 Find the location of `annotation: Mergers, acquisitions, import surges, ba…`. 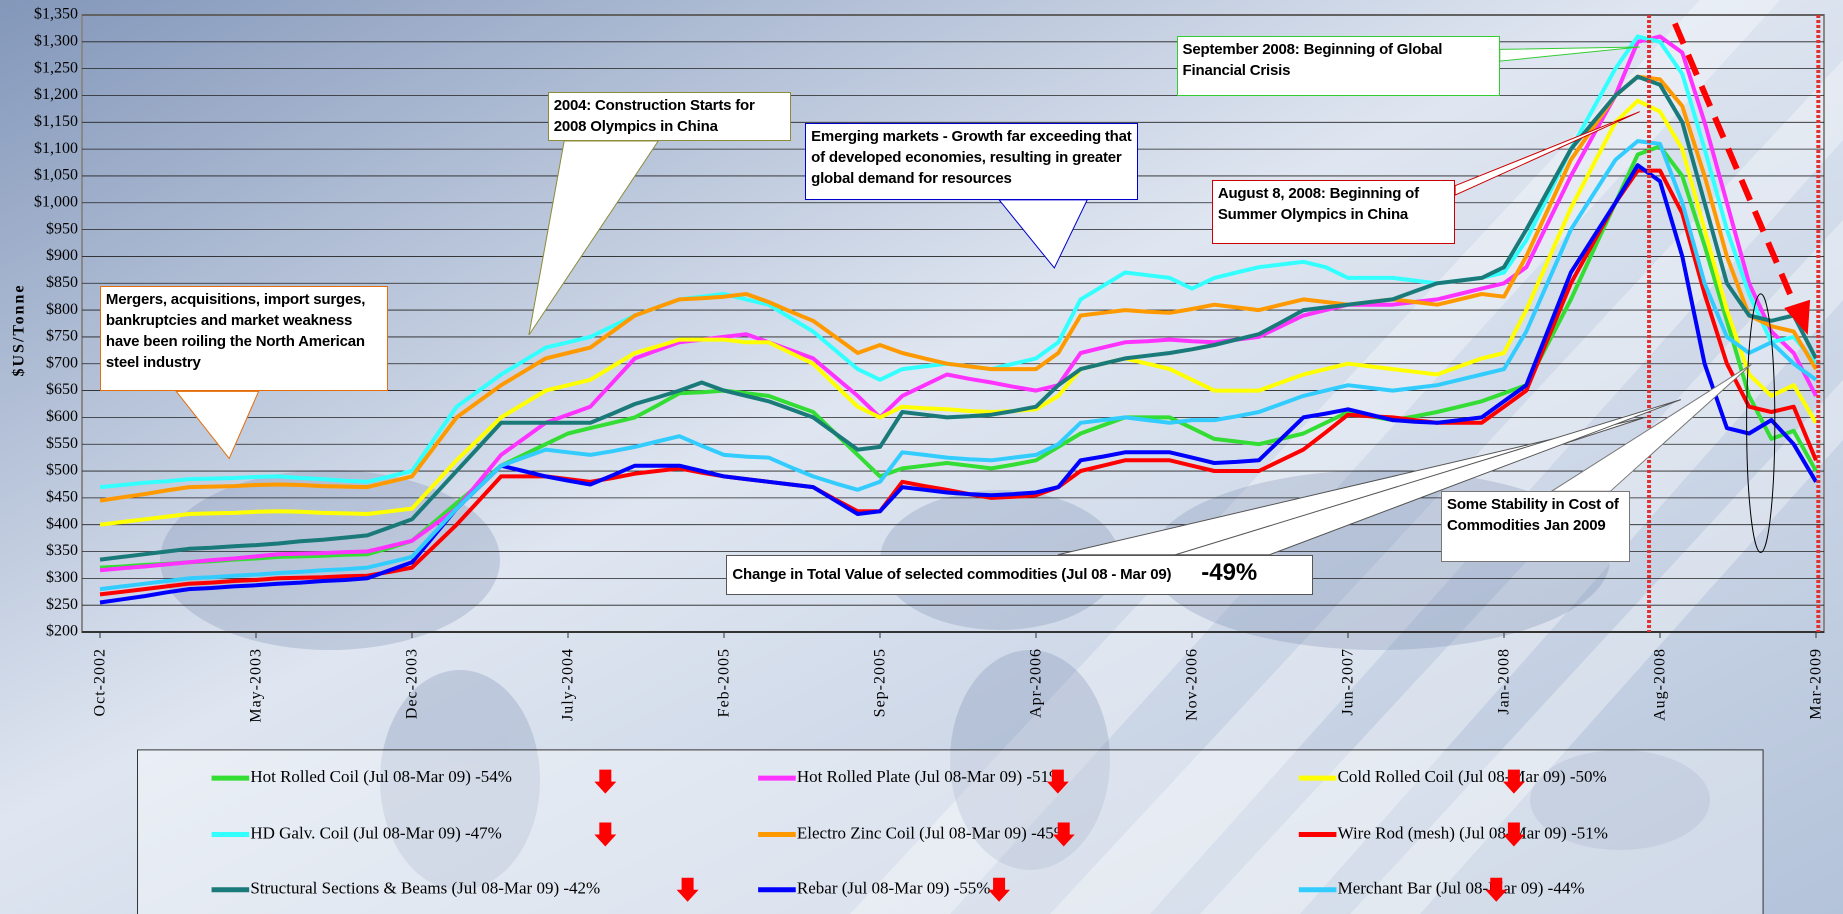

annotation: Mergers, acquisitions, import surges, ba… is located at coordinates (243, 338).